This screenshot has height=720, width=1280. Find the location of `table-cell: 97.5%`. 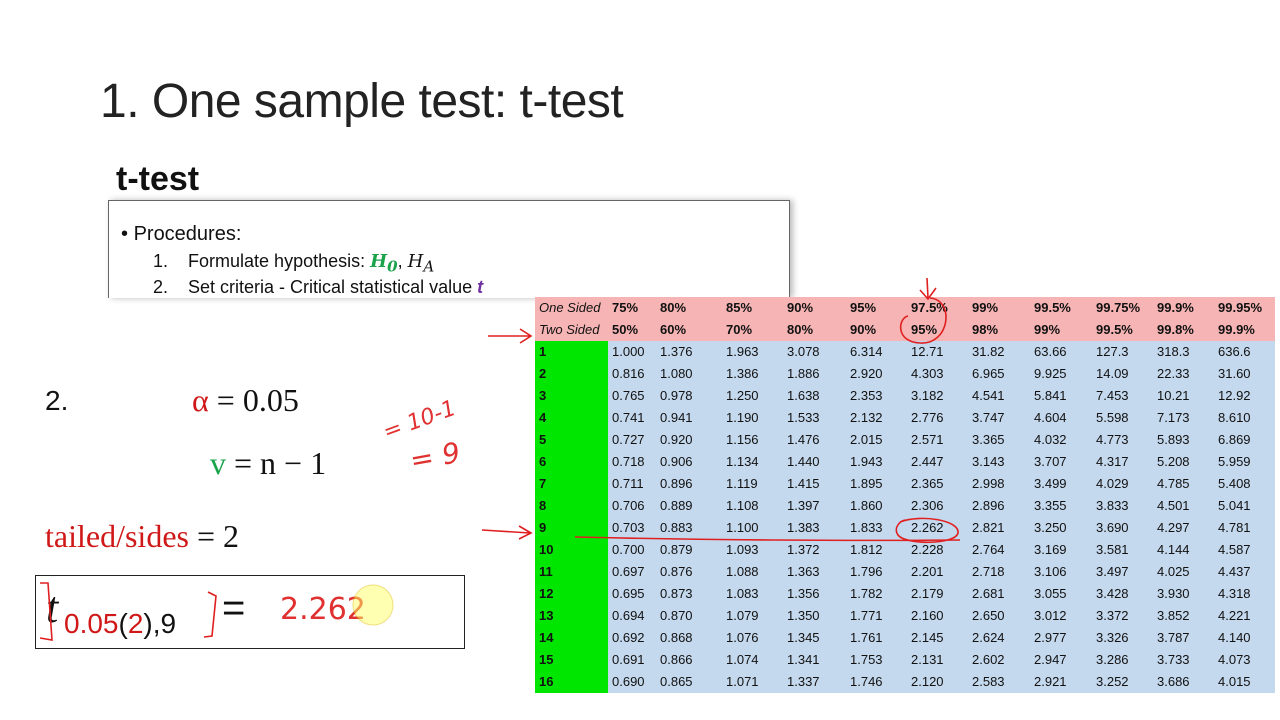

table-cell: 97.5% is located at coordinates (937, 308).